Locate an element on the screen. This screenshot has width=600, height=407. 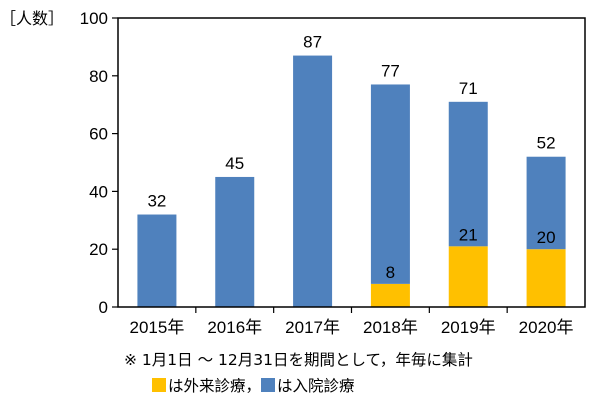
data-label-total: 71 is located at coordinates (468, 88).